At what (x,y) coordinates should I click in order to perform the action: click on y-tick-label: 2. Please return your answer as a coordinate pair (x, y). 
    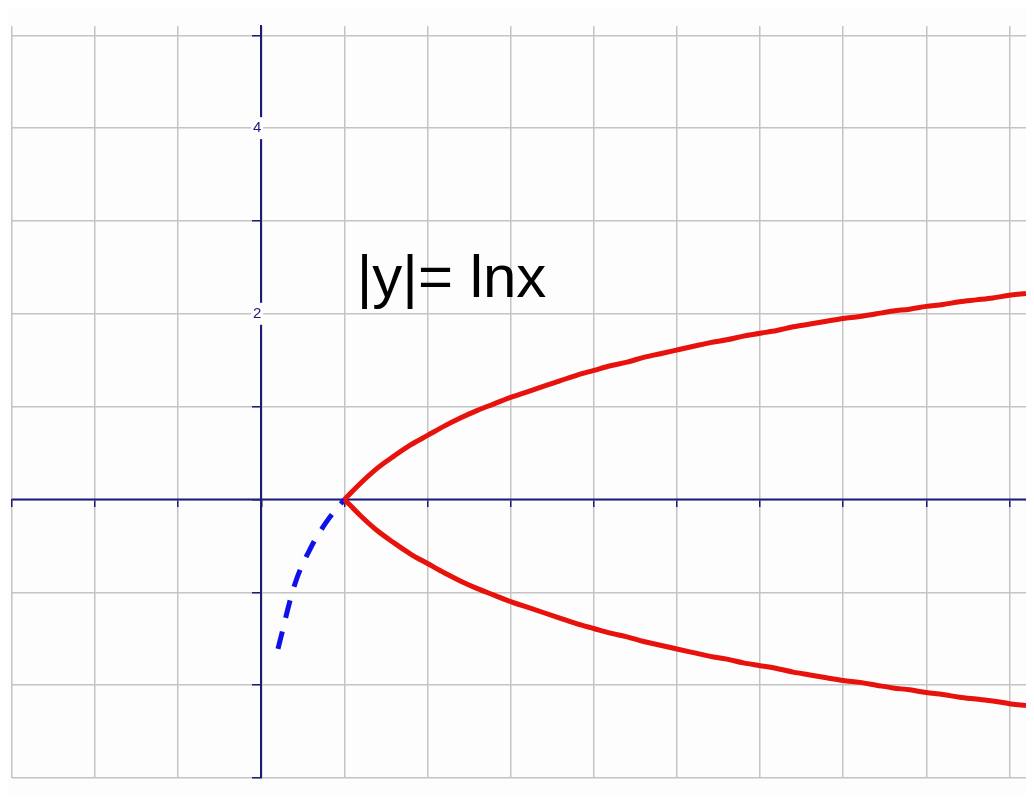
    Looking at the image, I should click on (257, 312).